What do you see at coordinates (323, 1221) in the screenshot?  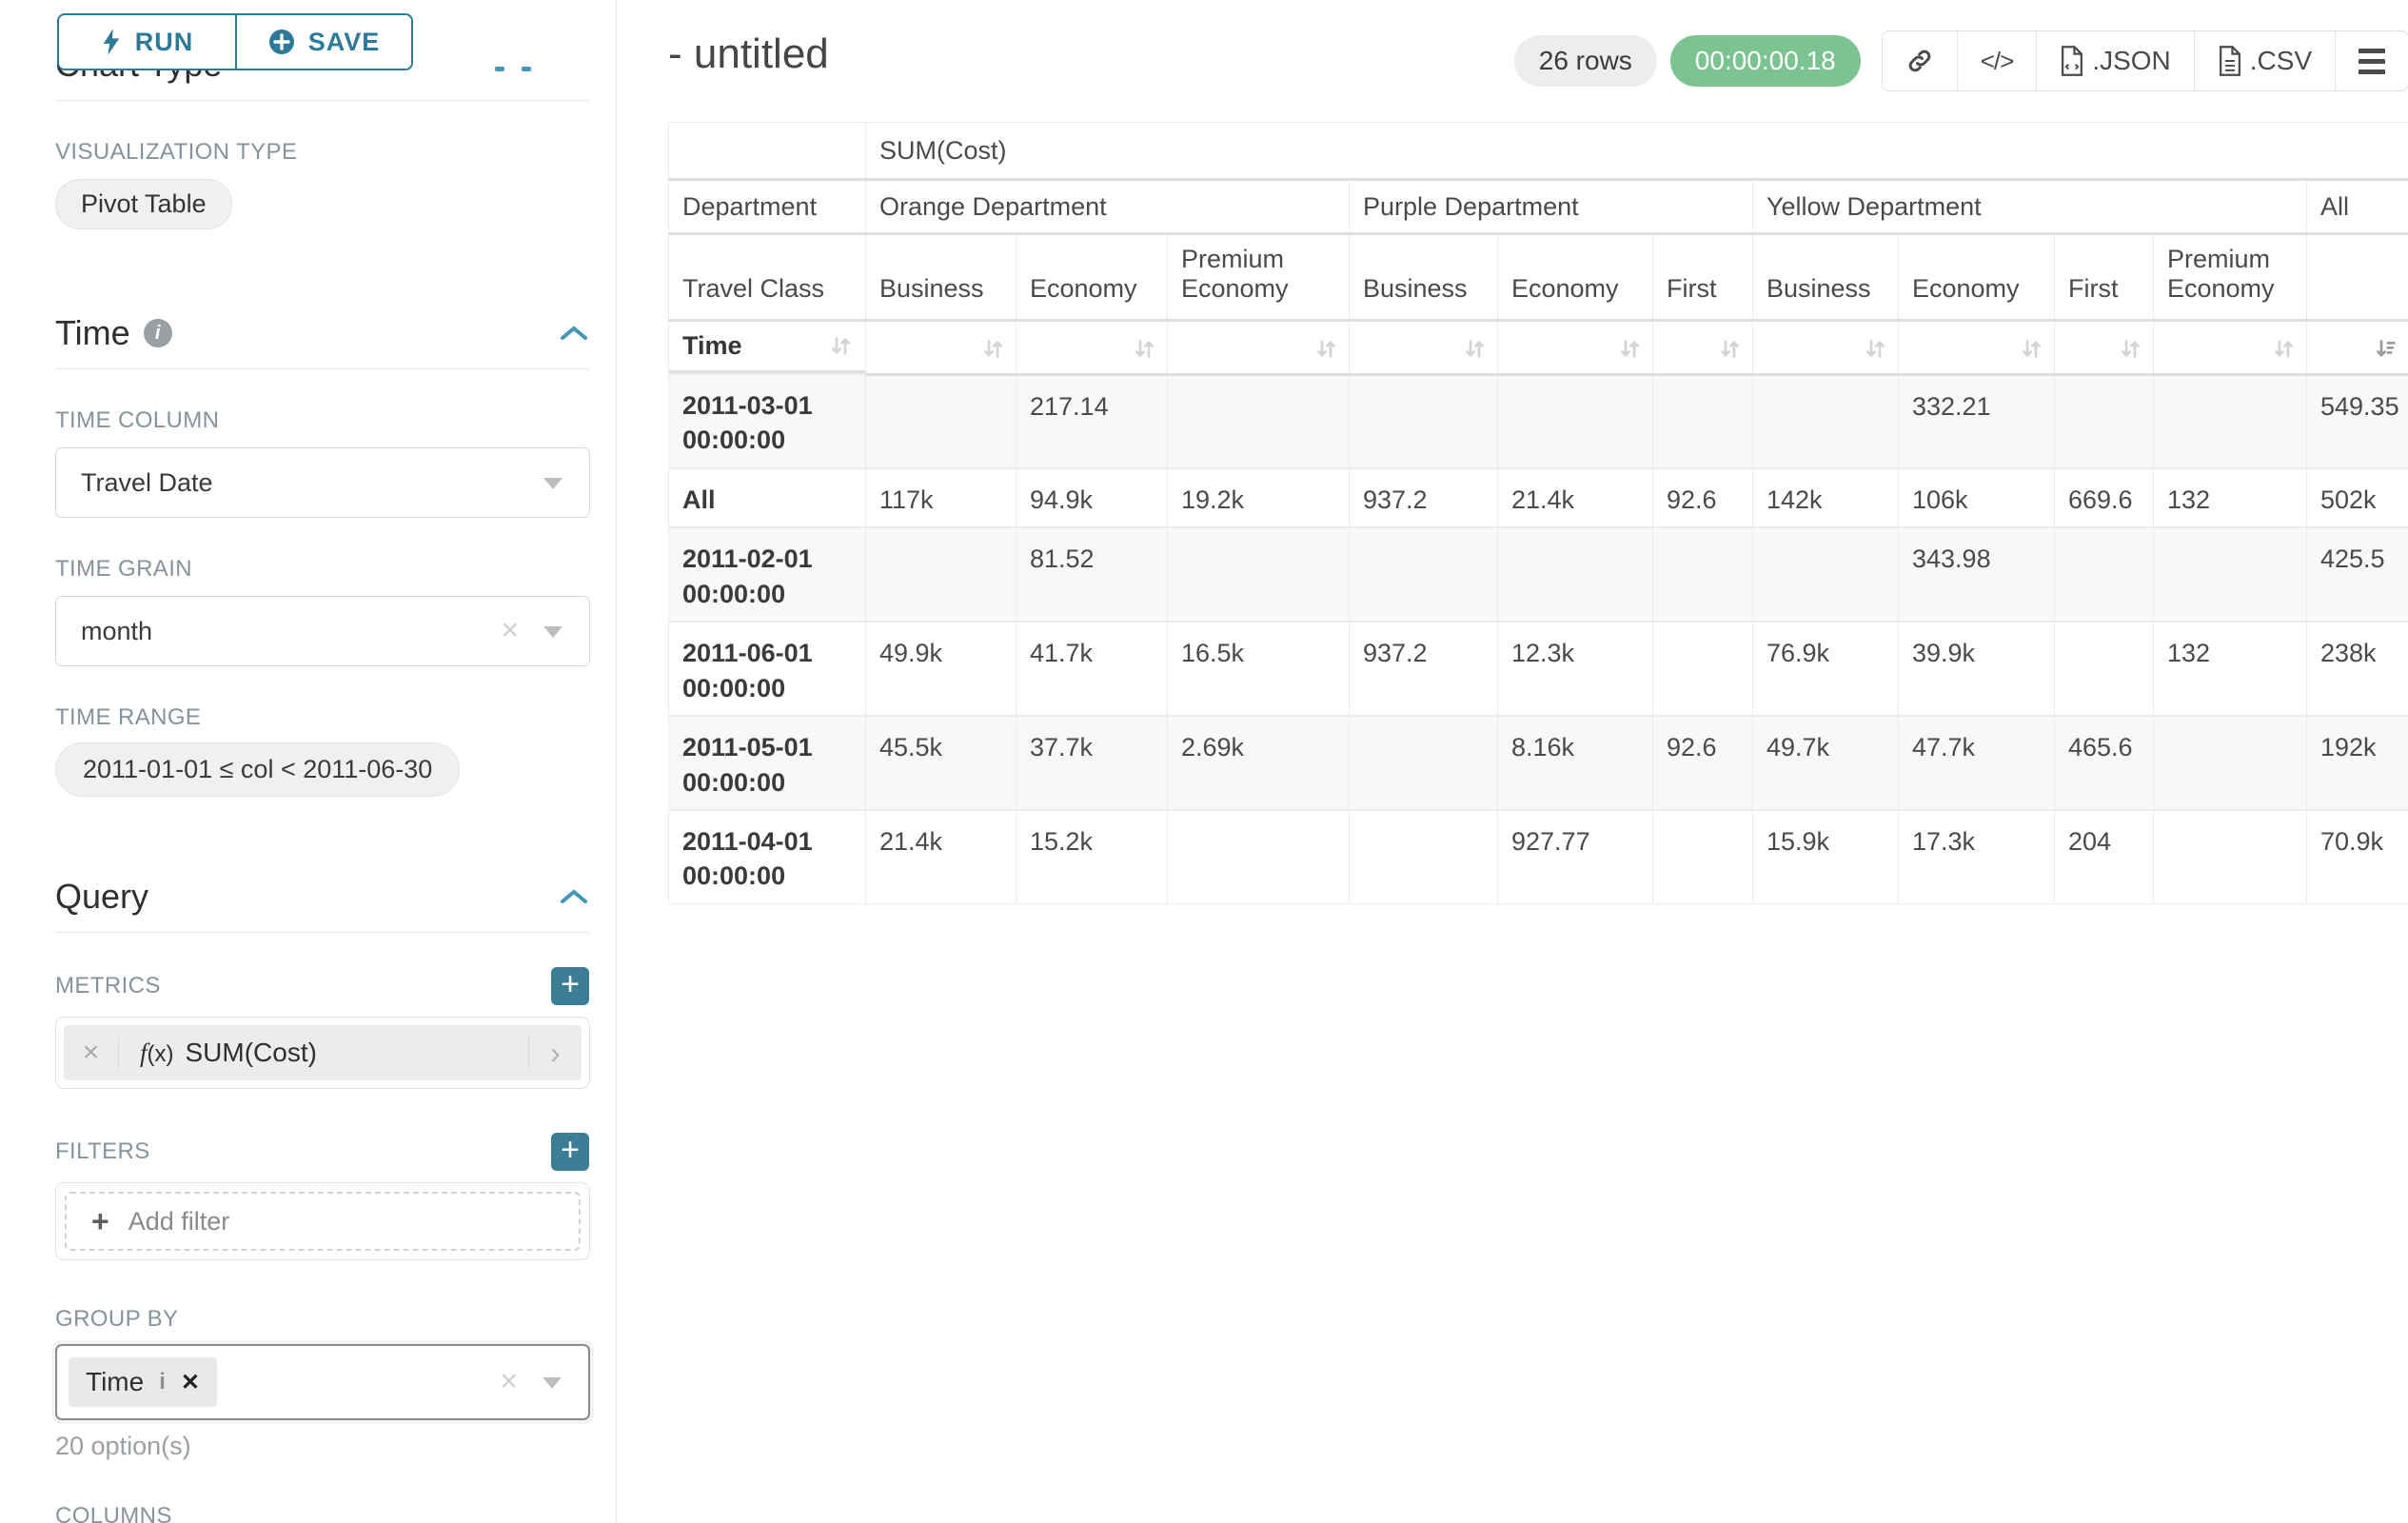 I see `add-filter-button: + Add filter` at bounding box center [323, 1221].